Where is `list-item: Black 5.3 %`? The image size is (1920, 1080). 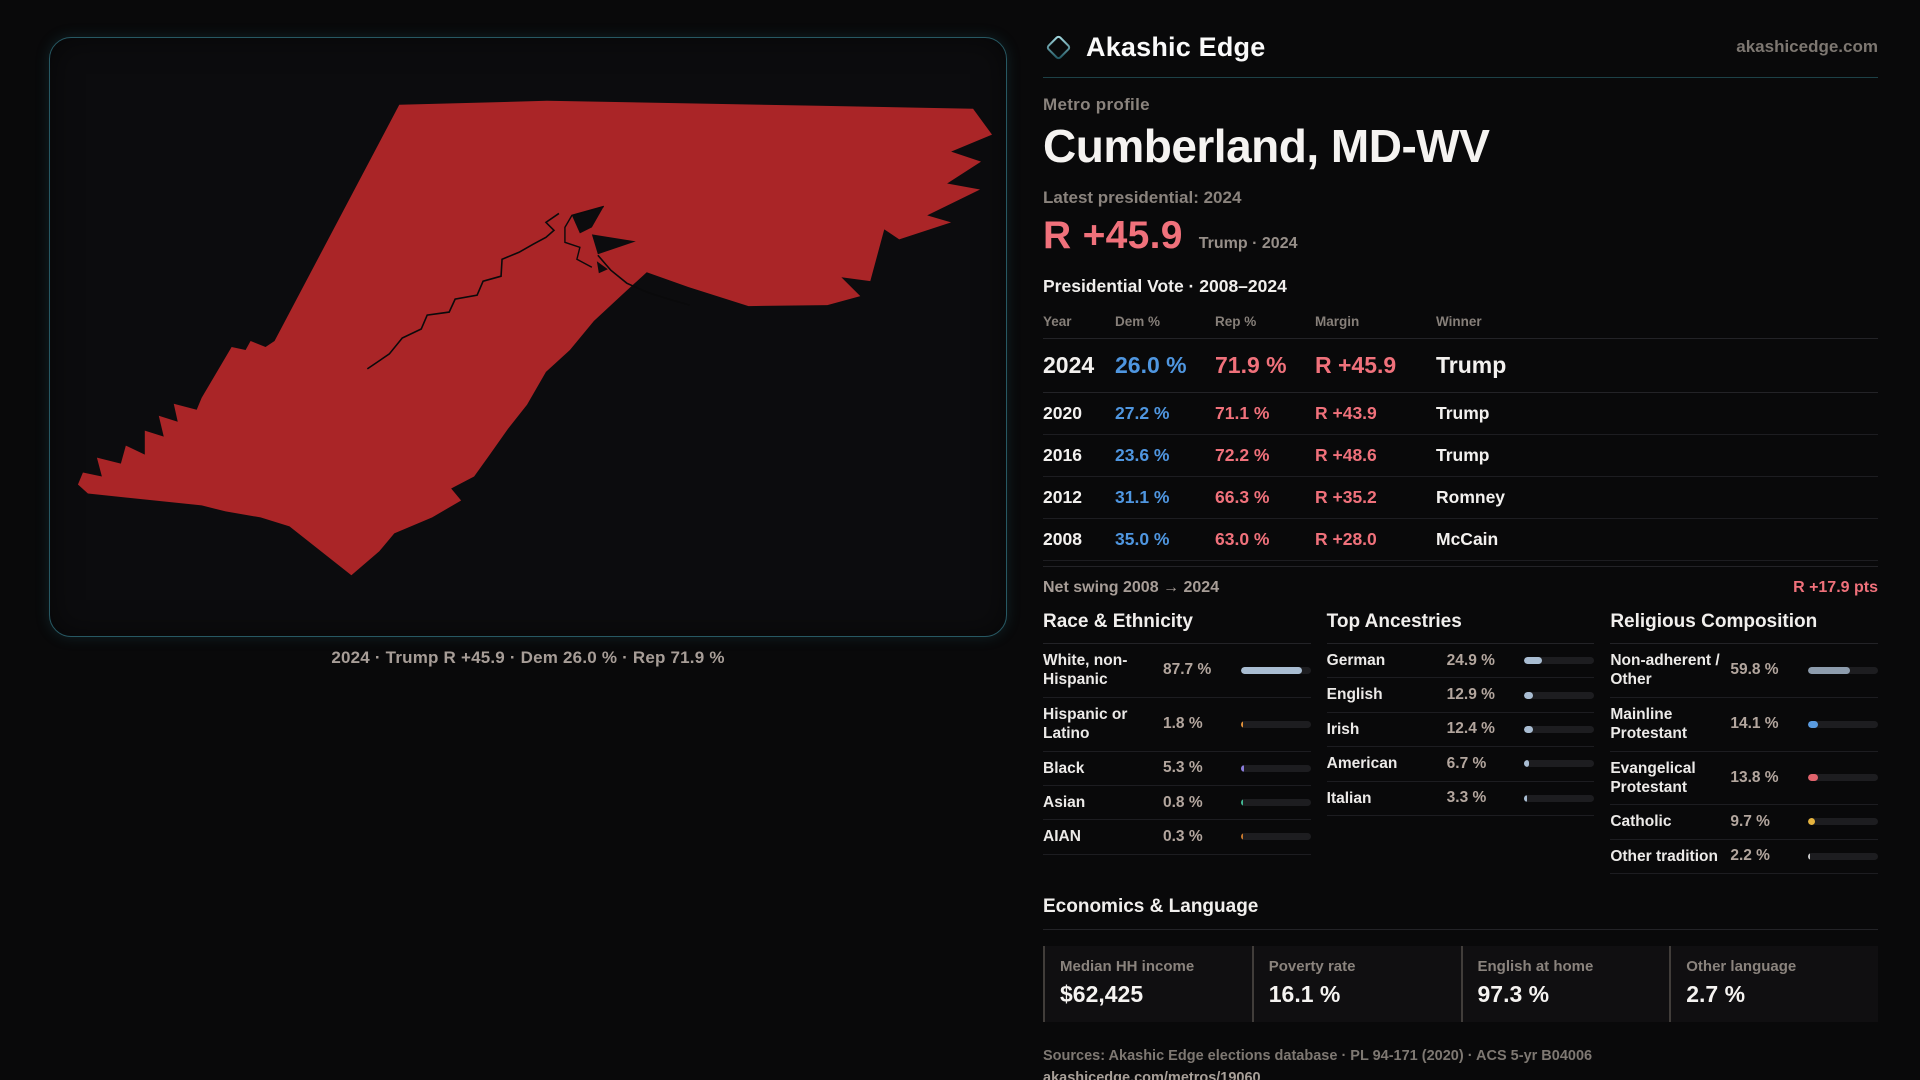
list-item: Black 5.3 % is located at coordinates (1177, 769).